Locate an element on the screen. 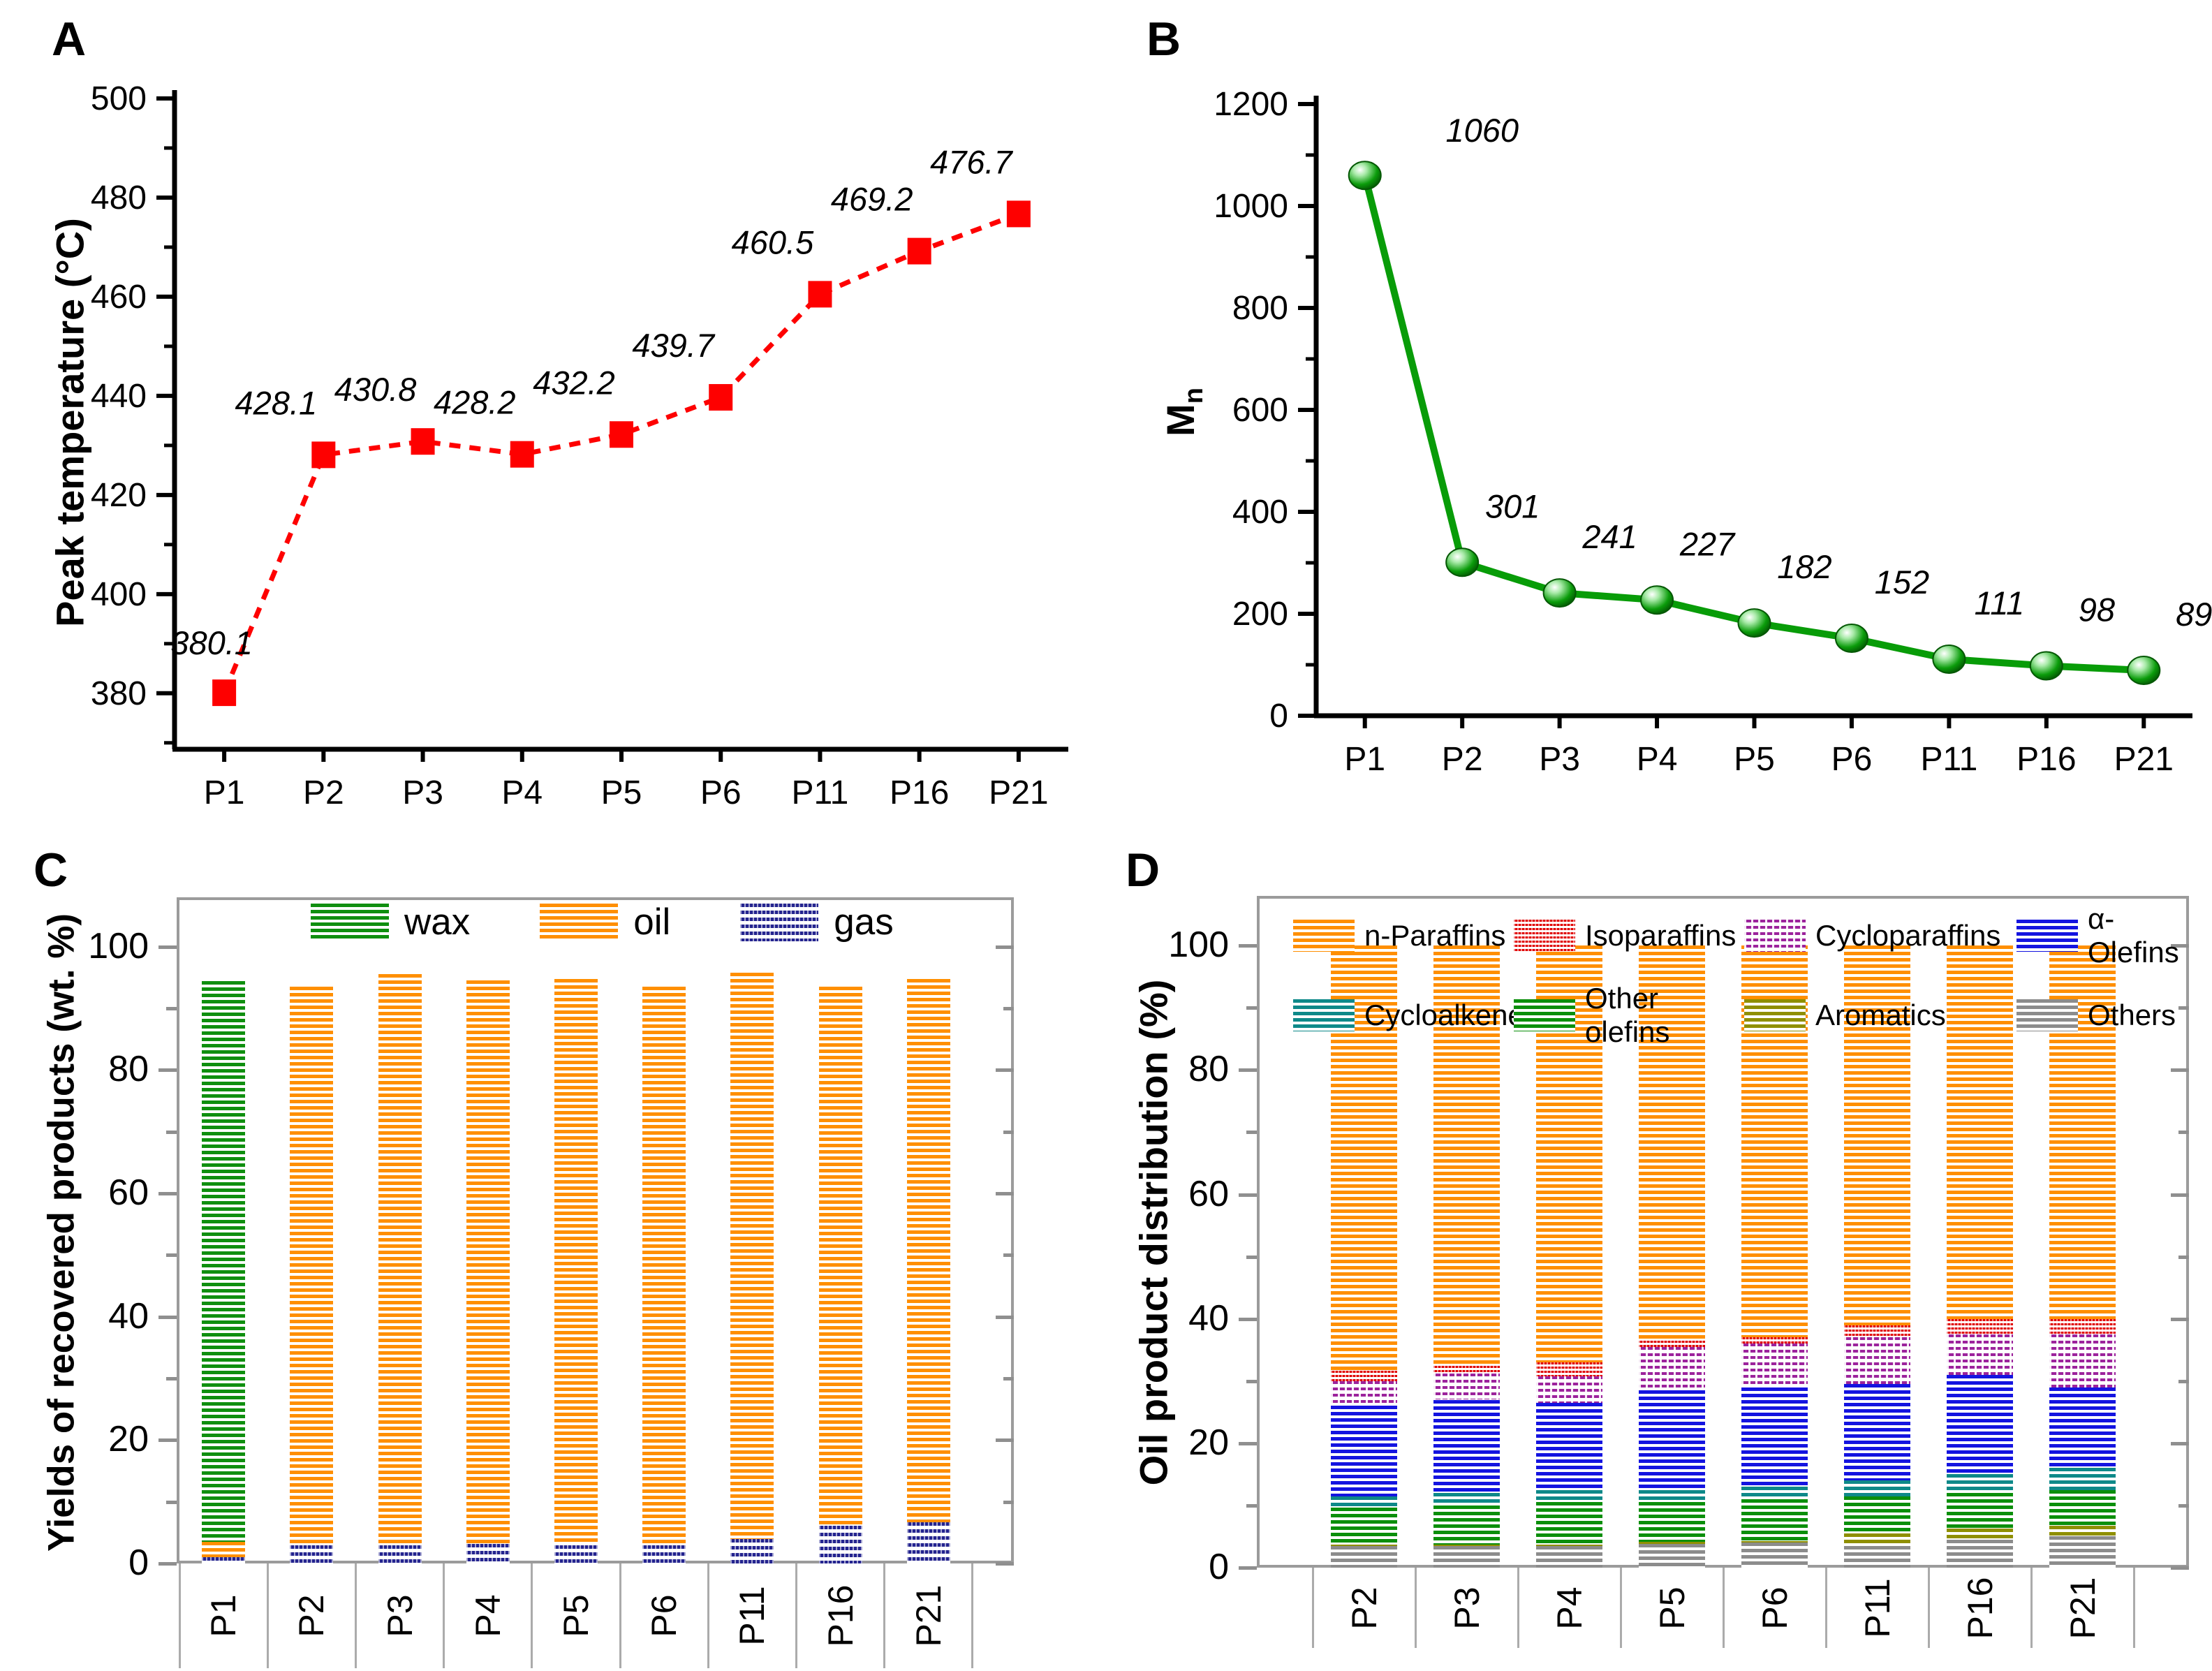  point-value-label: 111 is located at coordinates (1999, 602).